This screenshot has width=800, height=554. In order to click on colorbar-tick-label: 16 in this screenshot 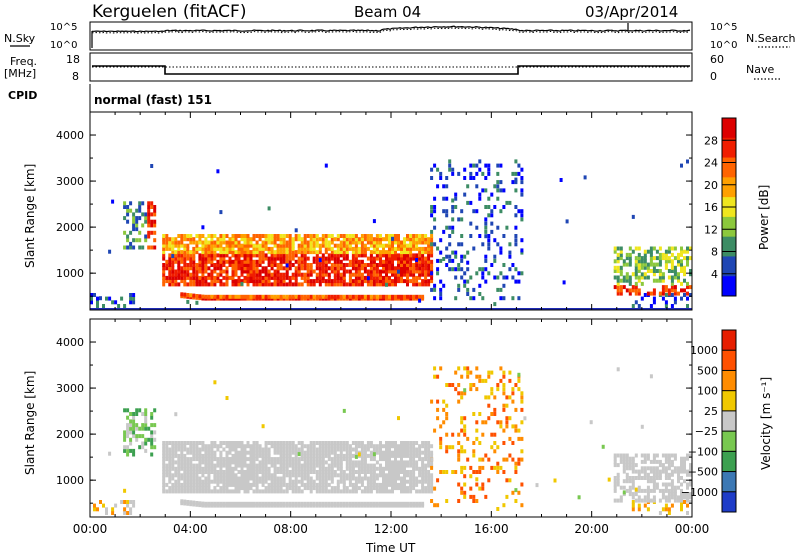, I will do `click(711, 207)`.